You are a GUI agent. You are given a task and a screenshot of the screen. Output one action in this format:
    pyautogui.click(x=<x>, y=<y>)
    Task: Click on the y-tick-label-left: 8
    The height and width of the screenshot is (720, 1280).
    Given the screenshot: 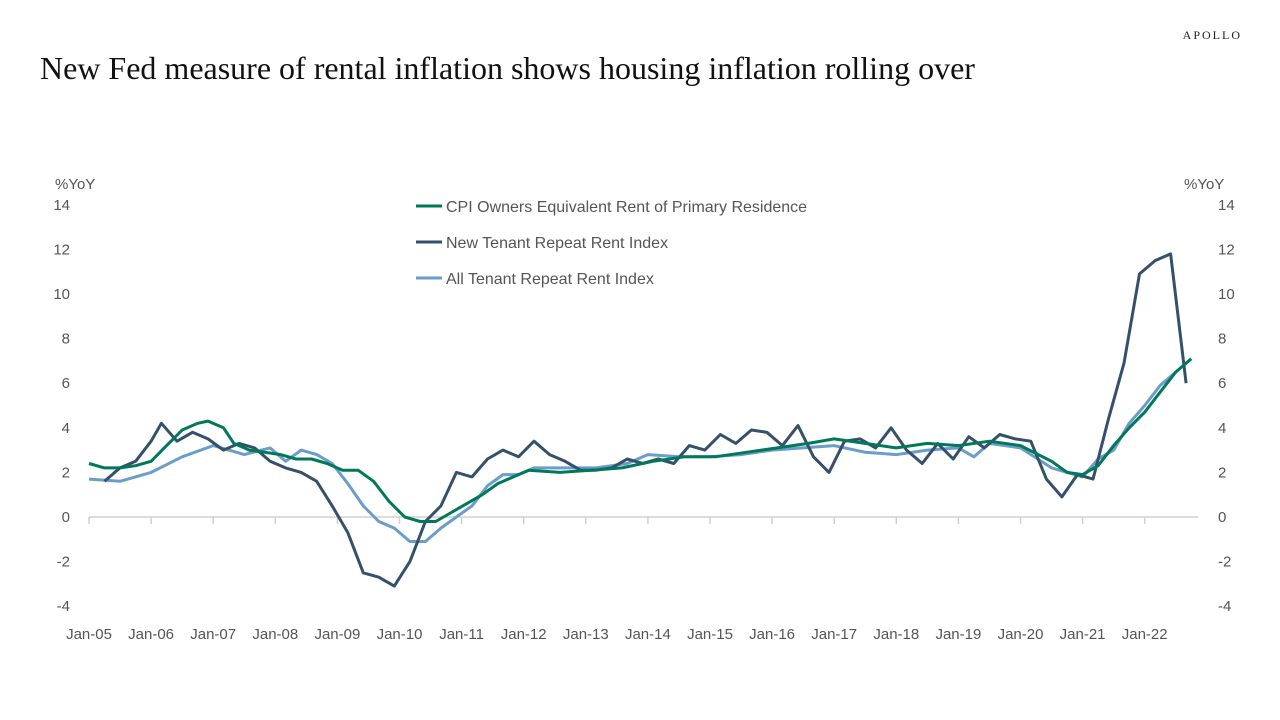 What is the action you would take?
    pyautogui.click(x=66, y=339)
    